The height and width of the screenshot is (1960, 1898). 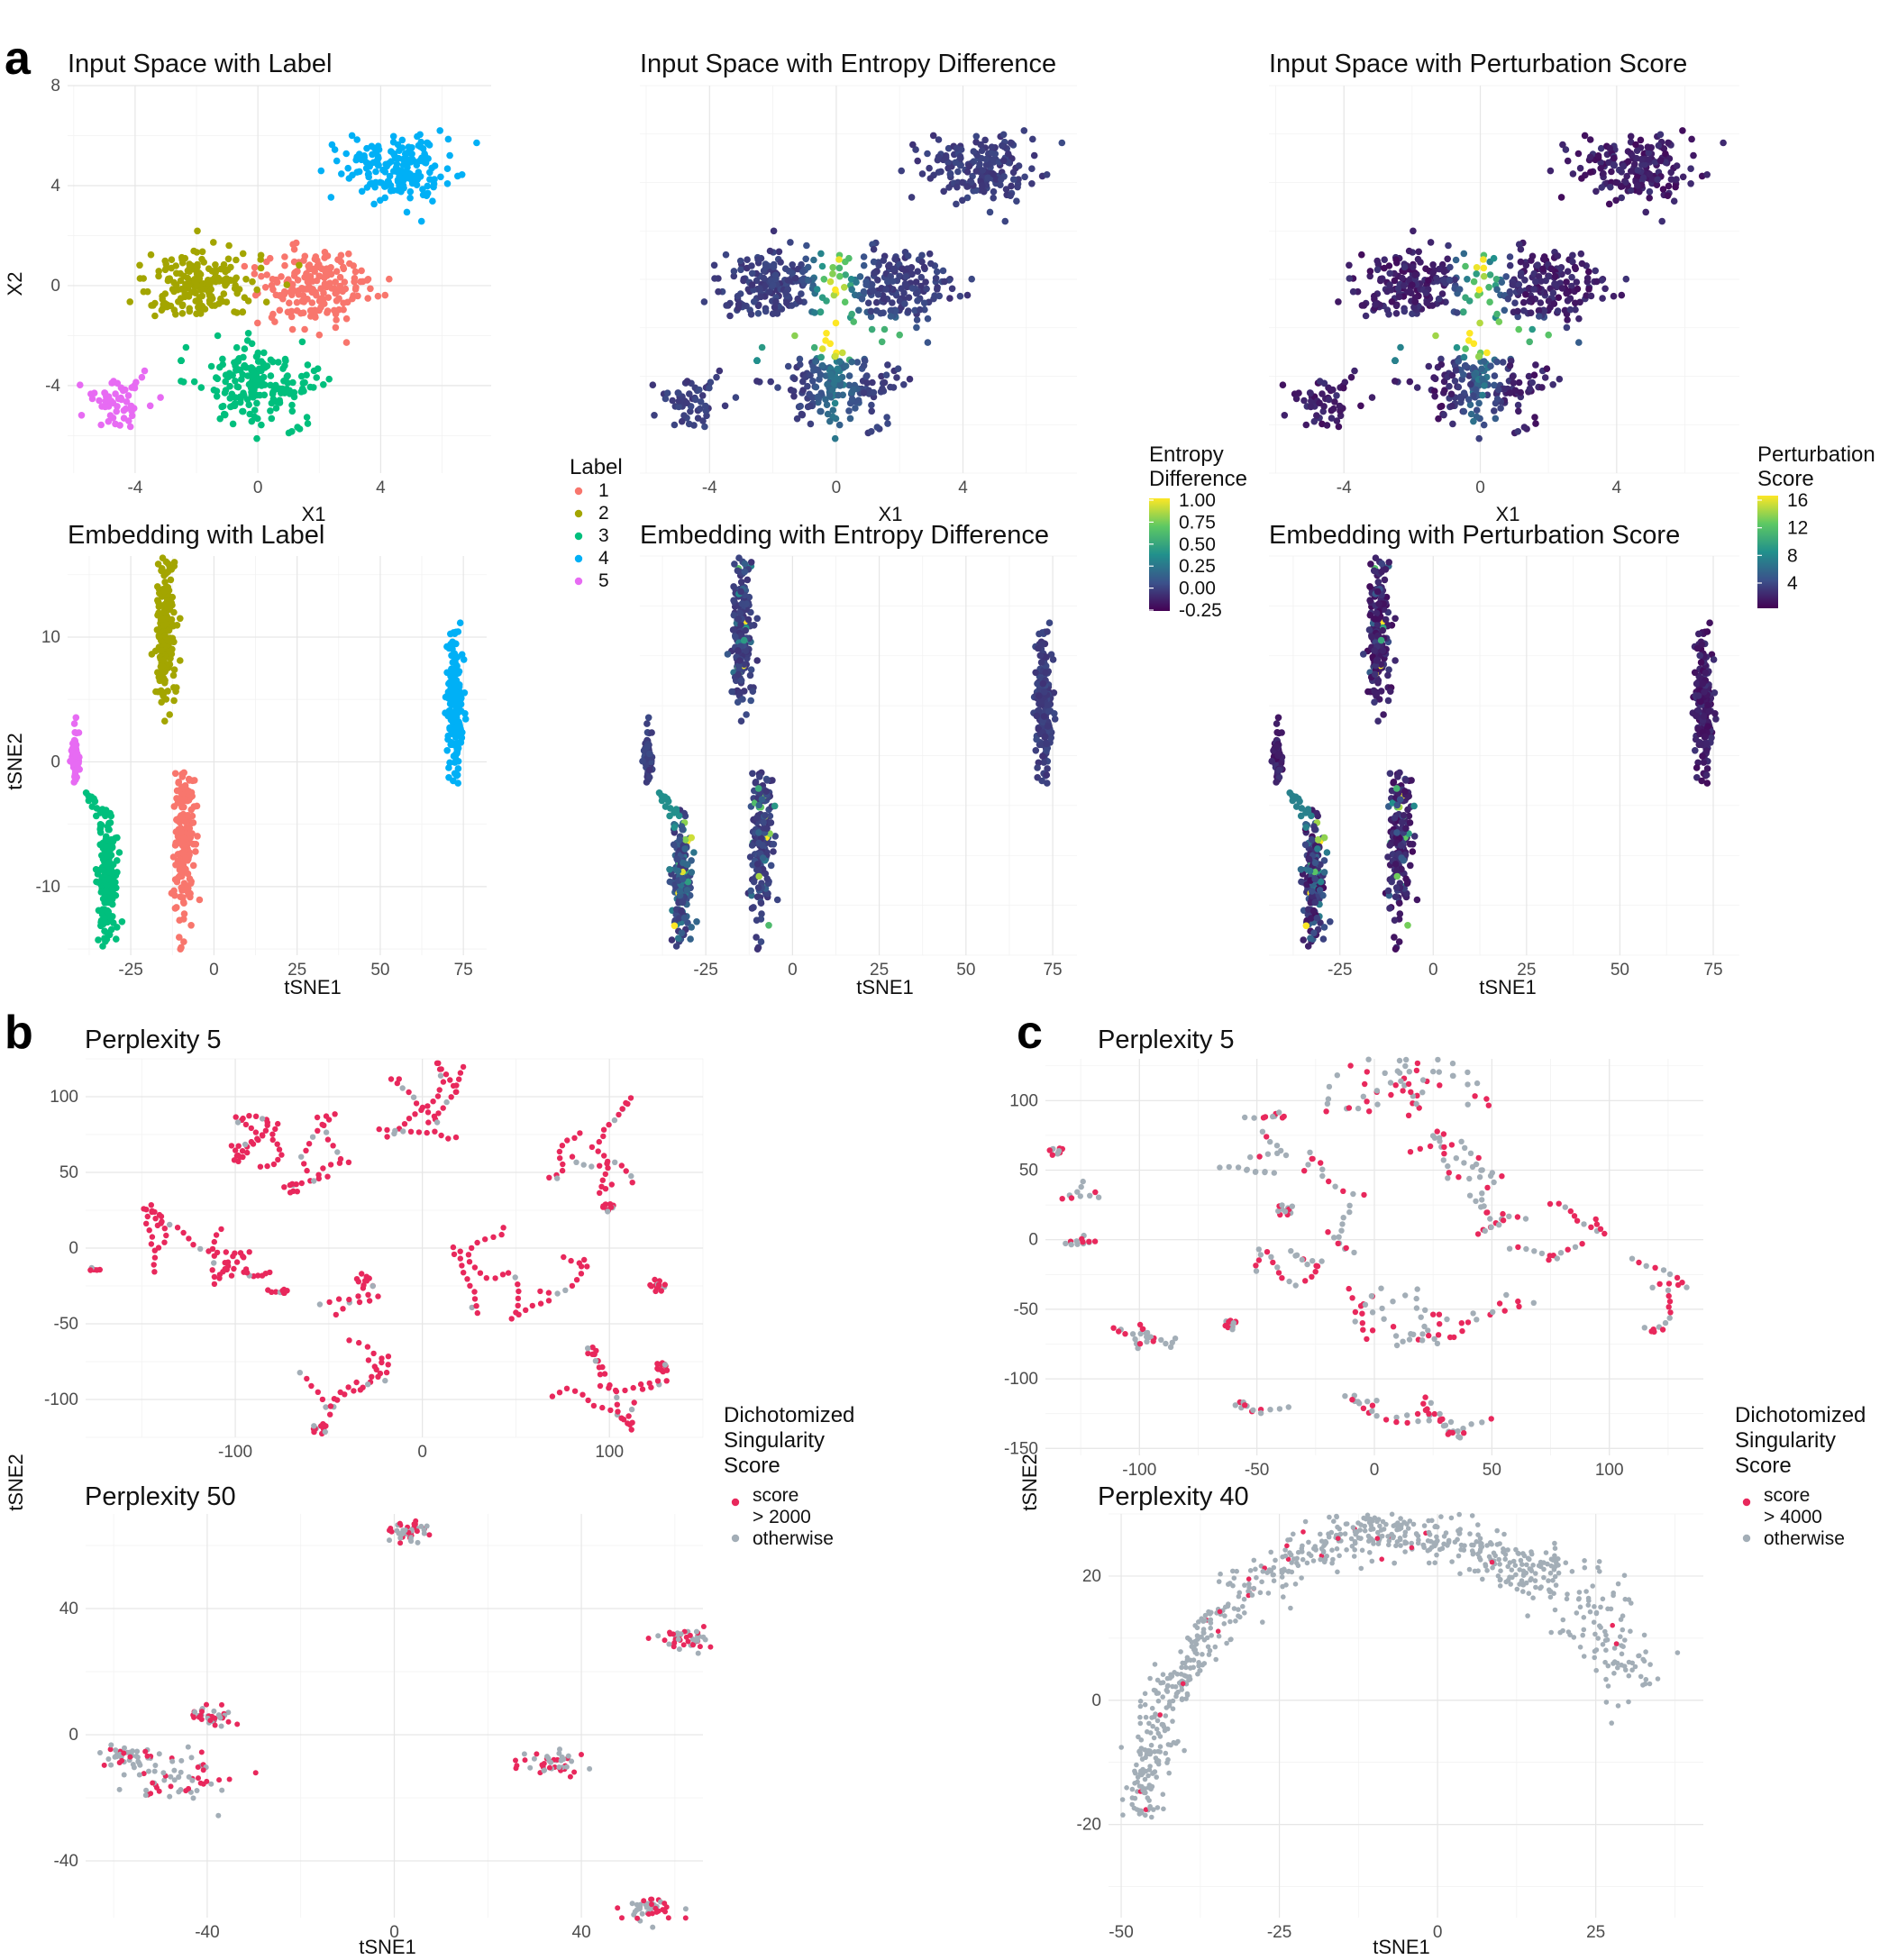 What do you see at coordinates (835, 488) in the screenshot?
I see `tick-labels: -4 0 4` at bounding box center [835, 488].